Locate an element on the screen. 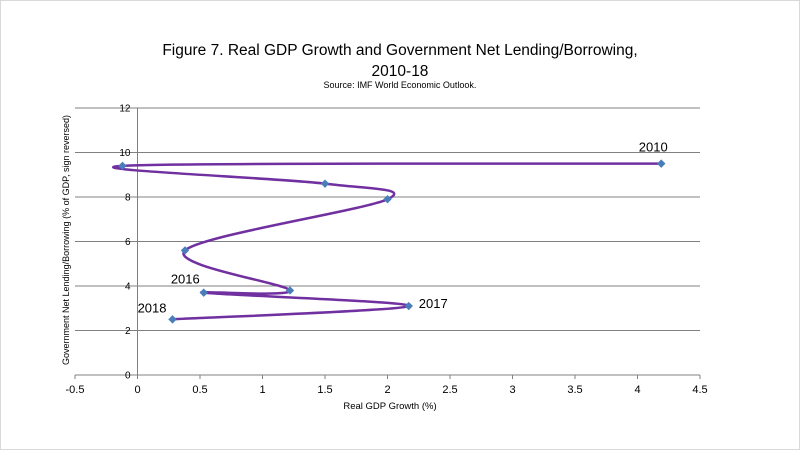  y-tick-label: 2 is located at coordinates (128, 331).